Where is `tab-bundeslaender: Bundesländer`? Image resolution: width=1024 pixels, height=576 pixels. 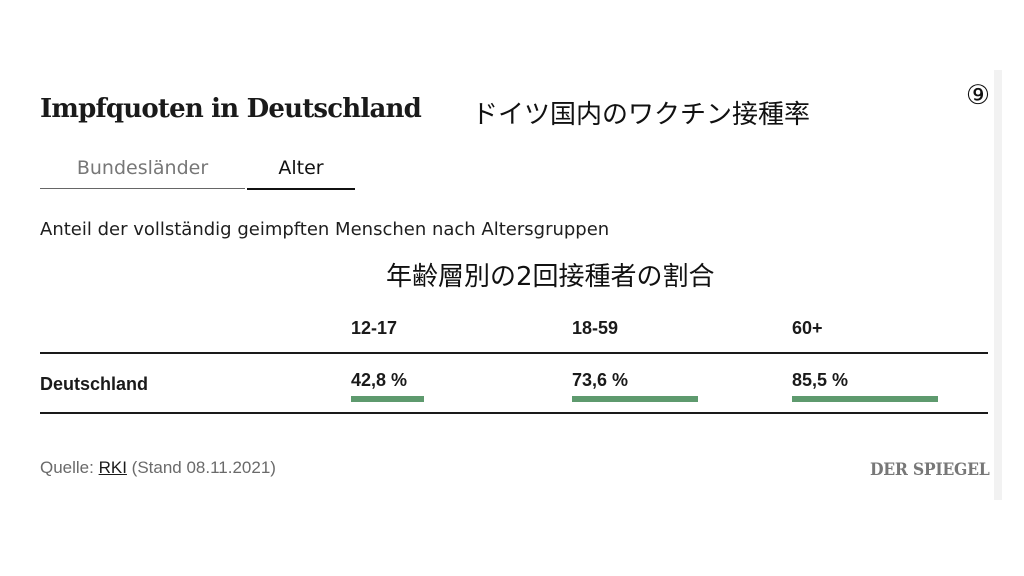
tab-bundeslaender: Bundesländer is located at coordinates (142, 170).